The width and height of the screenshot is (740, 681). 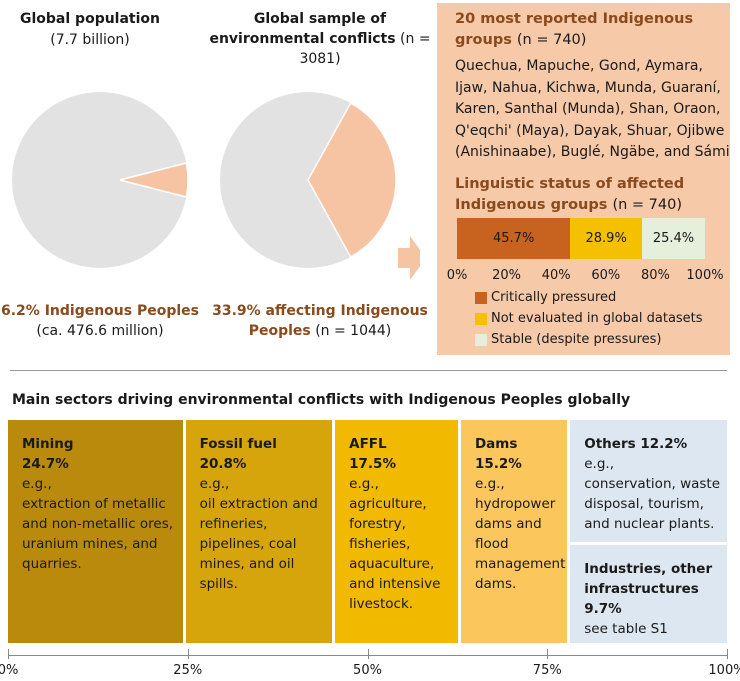 I want to click on left-pie-title: Global population, so click(x=90, y=19).